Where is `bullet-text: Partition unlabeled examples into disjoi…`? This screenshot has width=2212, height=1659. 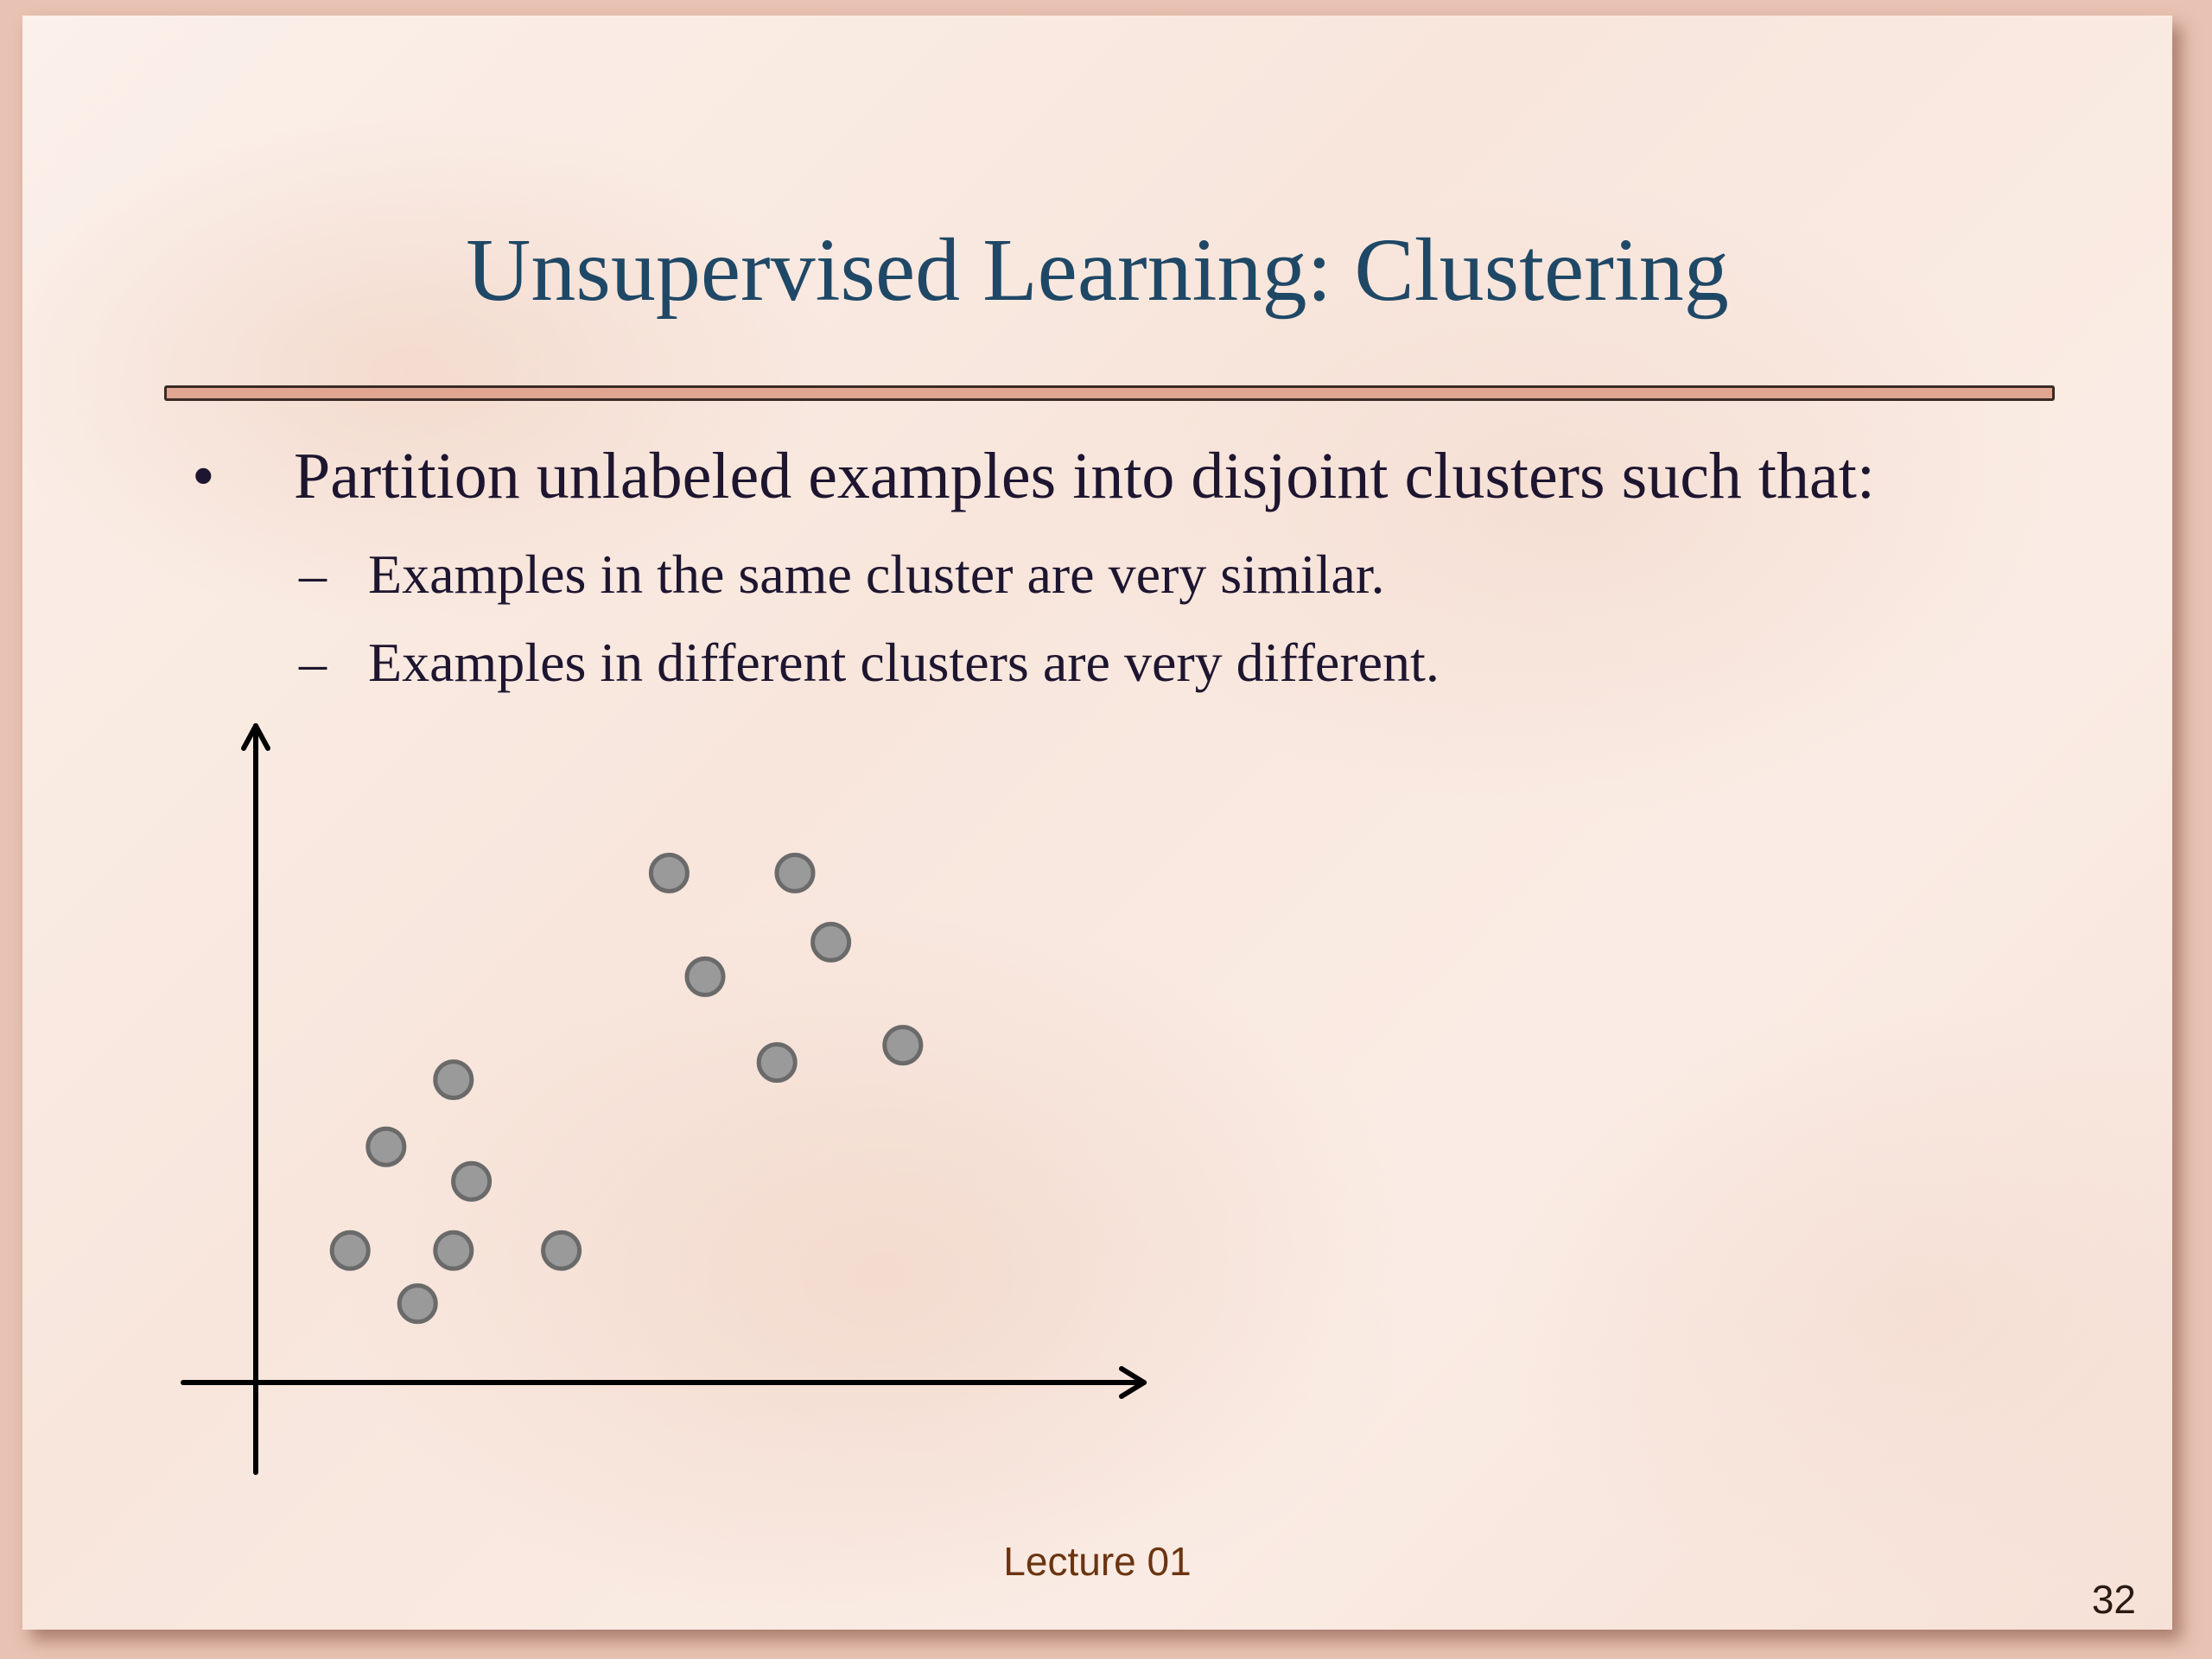
bullet-text: Partition unlabeled examples into disjoi… is located at coordinates (1085, 476).